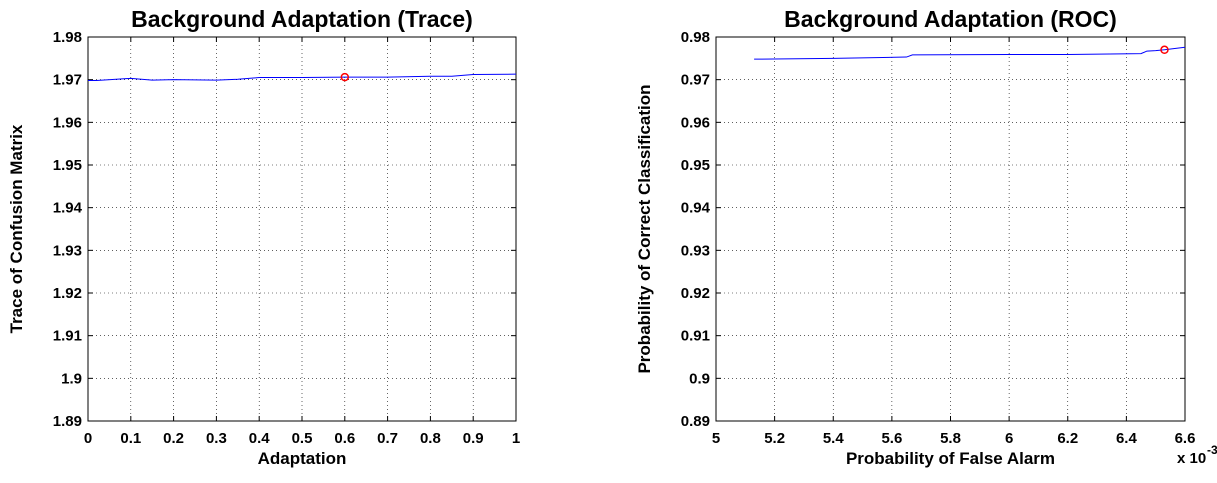  What do you see at coordinates (644, 228) in the screenshot?
I see `y-axis-label: Probability of Correct Classification` at bounding box center [644, 228].